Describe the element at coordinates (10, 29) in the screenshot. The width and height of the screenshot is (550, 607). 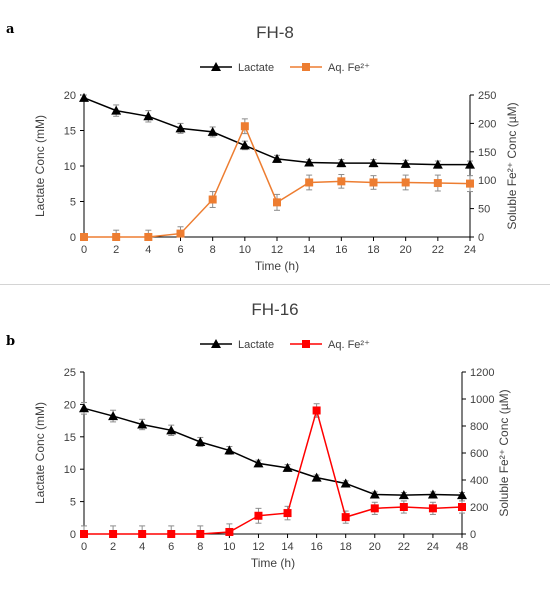
I see `panel-label-a: a` at that location.